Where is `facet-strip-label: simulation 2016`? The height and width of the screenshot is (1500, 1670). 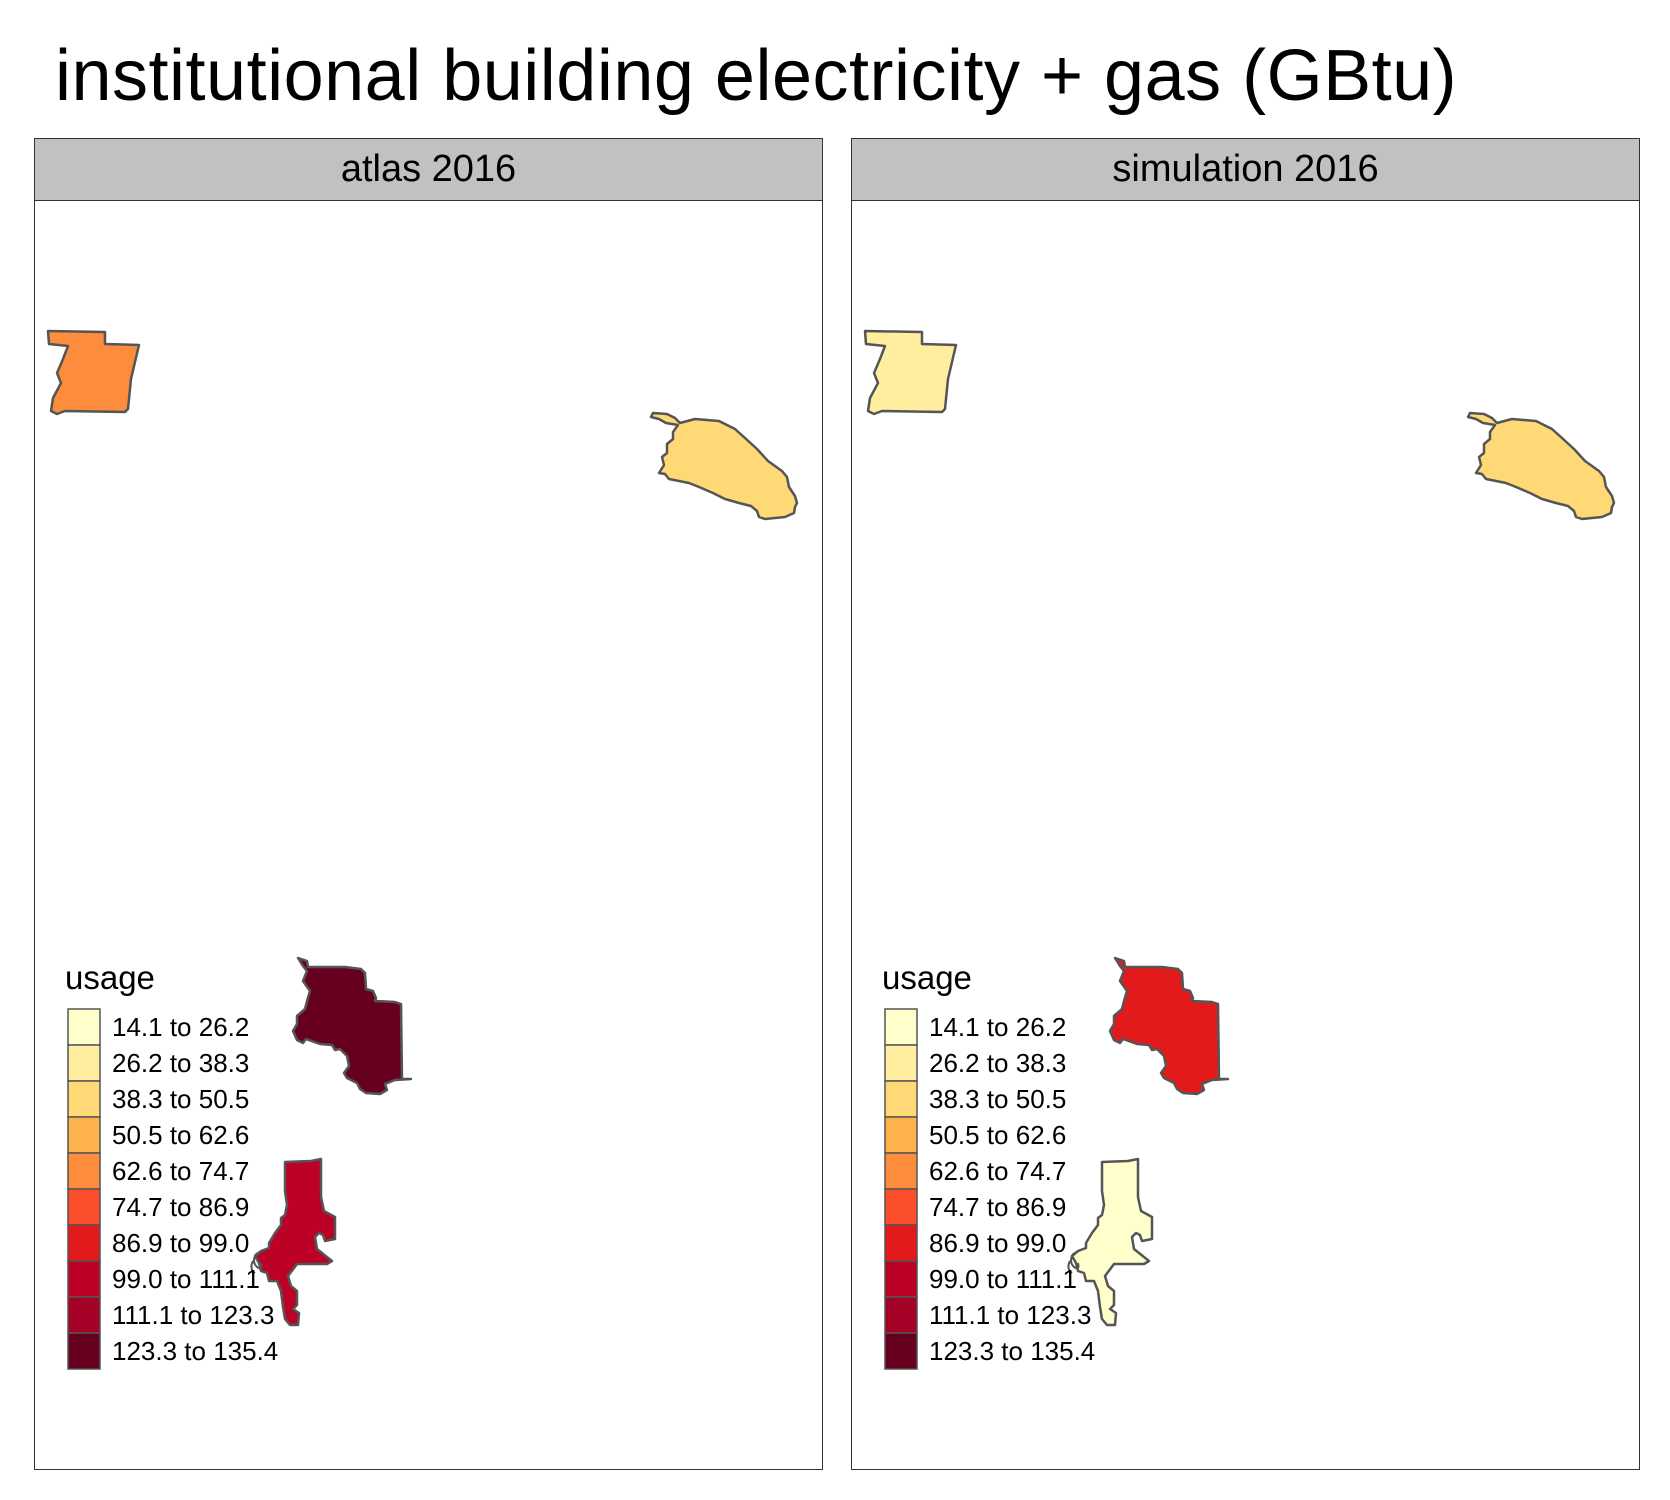
facet-strip-label: simulation 2016 is located at coordinates (1245, 170).